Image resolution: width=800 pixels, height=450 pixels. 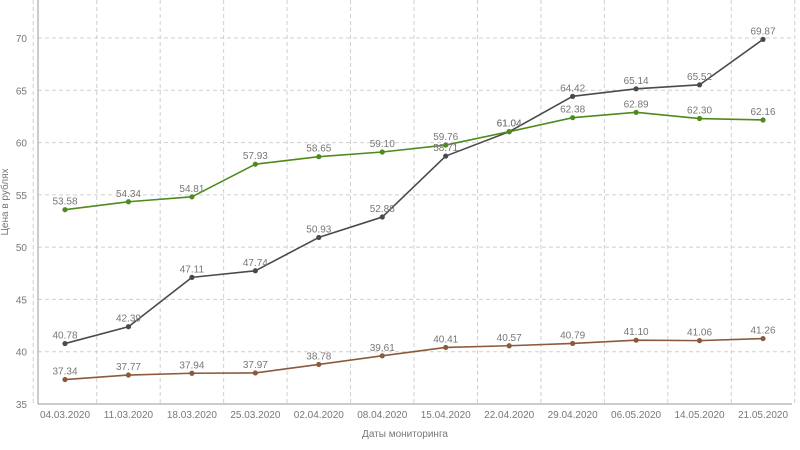 What do you see at coordinates (319, 415) in the screenshot?
I see `x-tick-label: 02.04.2020` at bounding box center [319, 415].